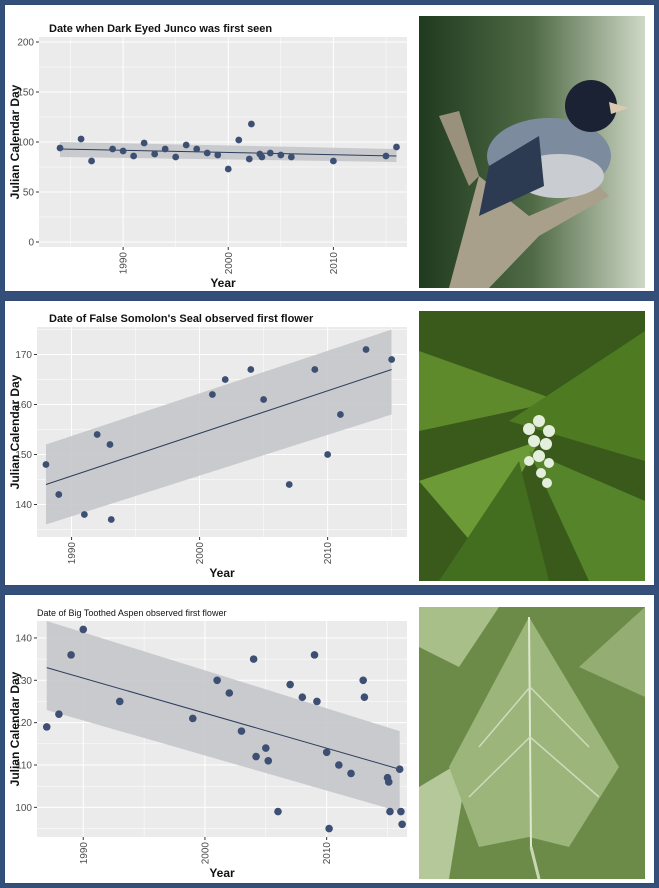 This screenshot has width=659, height=888. Describe the element at coordinates (23, 723) in the screenshot. I see `y-tick-label: 120` at that location.